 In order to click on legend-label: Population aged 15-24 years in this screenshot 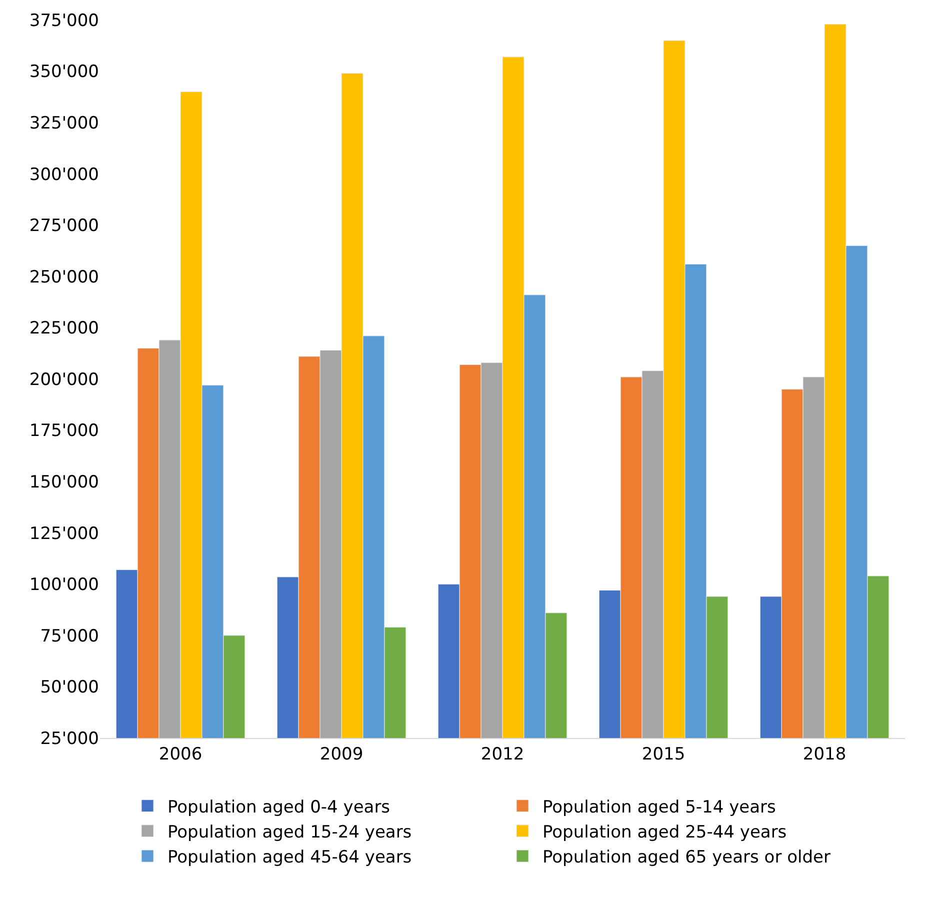, I will do `click(290, 832)`.